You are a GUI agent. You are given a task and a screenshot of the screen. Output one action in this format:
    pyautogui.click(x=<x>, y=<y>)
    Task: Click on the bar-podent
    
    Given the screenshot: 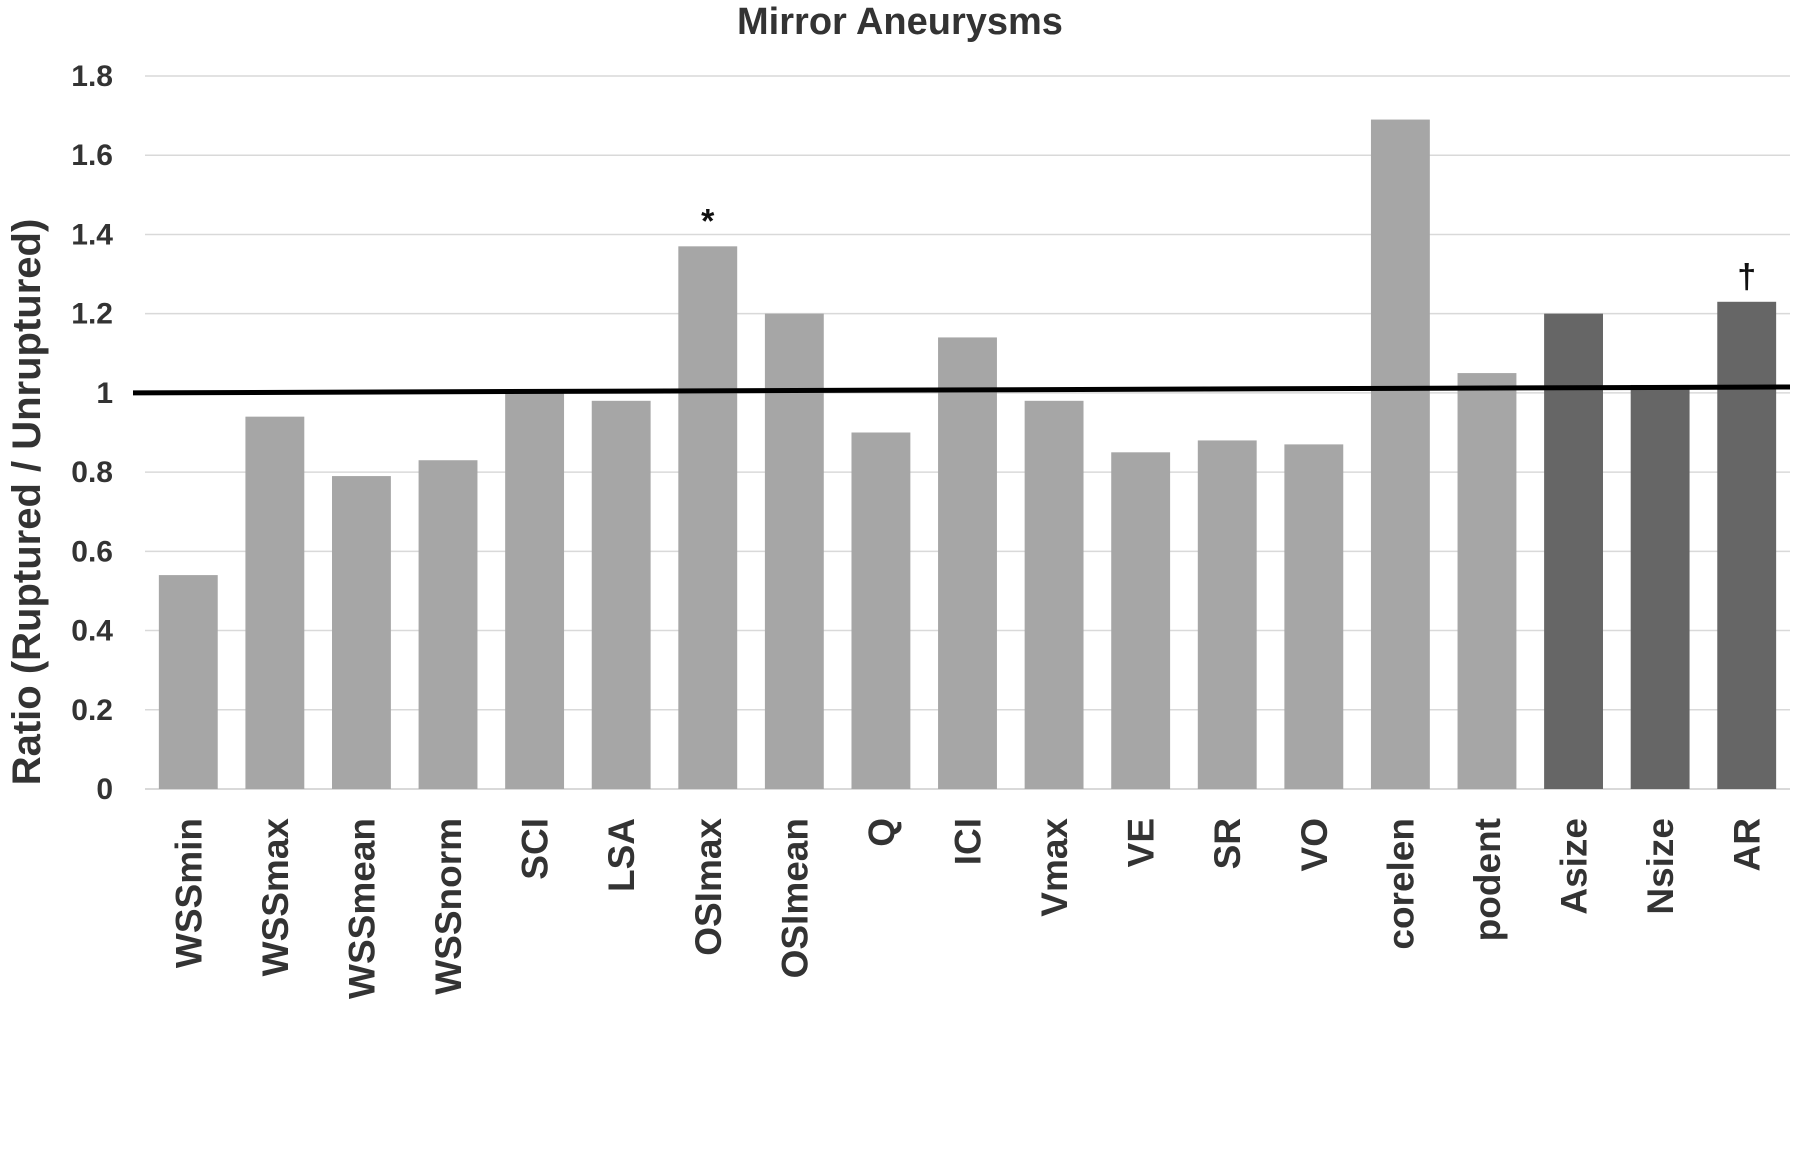 What is the action you would take?
    pyautogui.click(x=1487, y=581)
    